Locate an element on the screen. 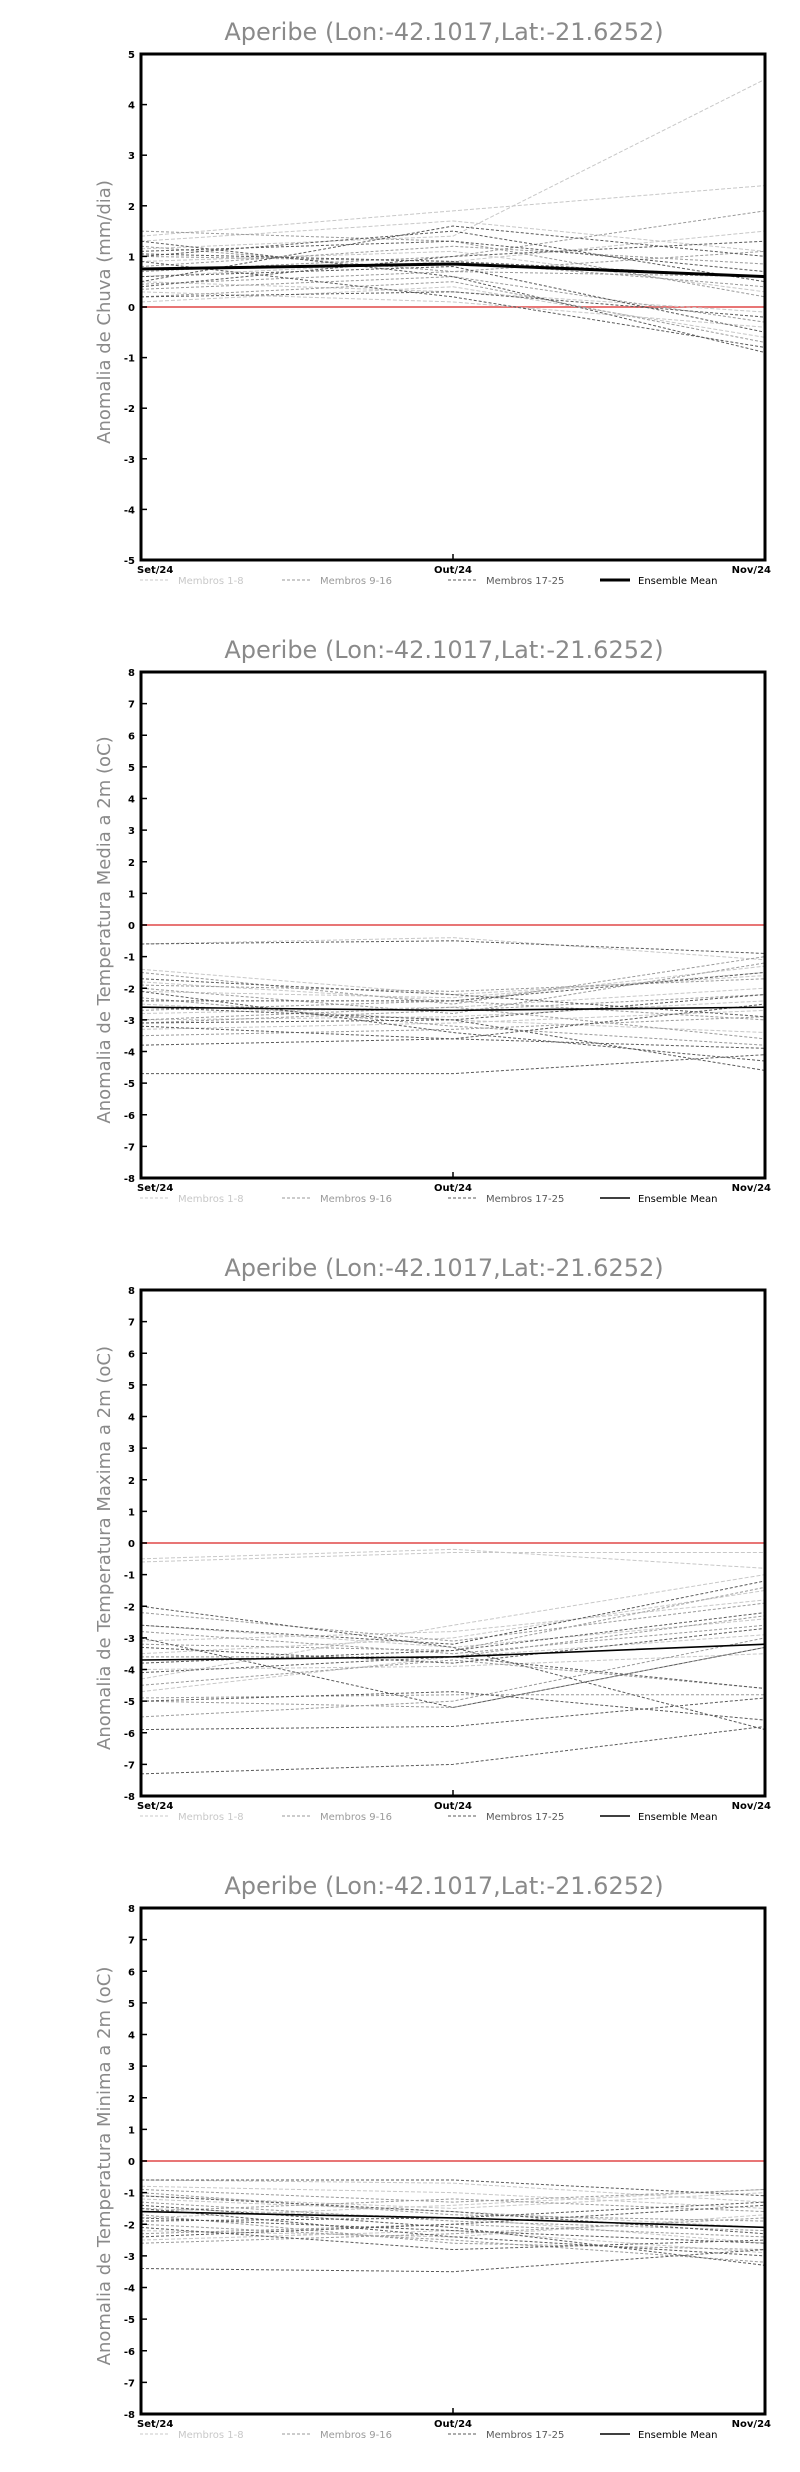  legend-label-ensemble-mean: Ensemble Mean is located at coordinates (677, 2435).